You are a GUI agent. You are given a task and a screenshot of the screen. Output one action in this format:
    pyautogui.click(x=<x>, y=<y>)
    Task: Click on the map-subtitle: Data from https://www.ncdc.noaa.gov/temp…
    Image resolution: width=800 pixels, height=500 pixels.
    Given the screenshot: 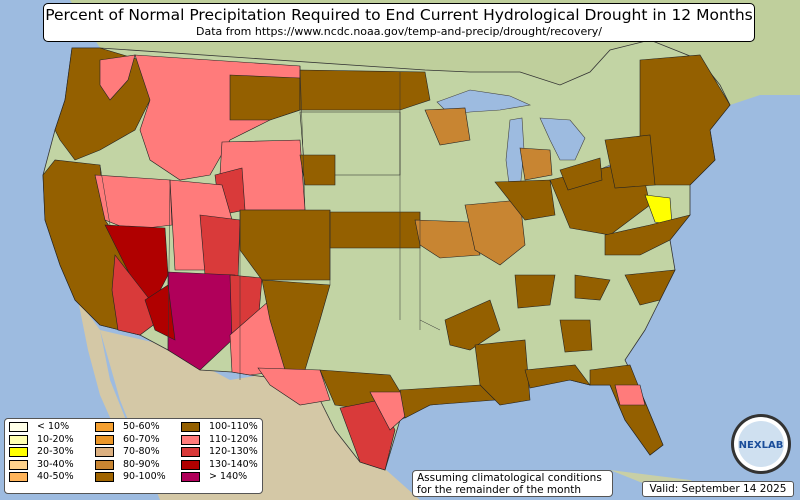 What is the action you would take?
    pyautogui.click(x=399, y=31)
    